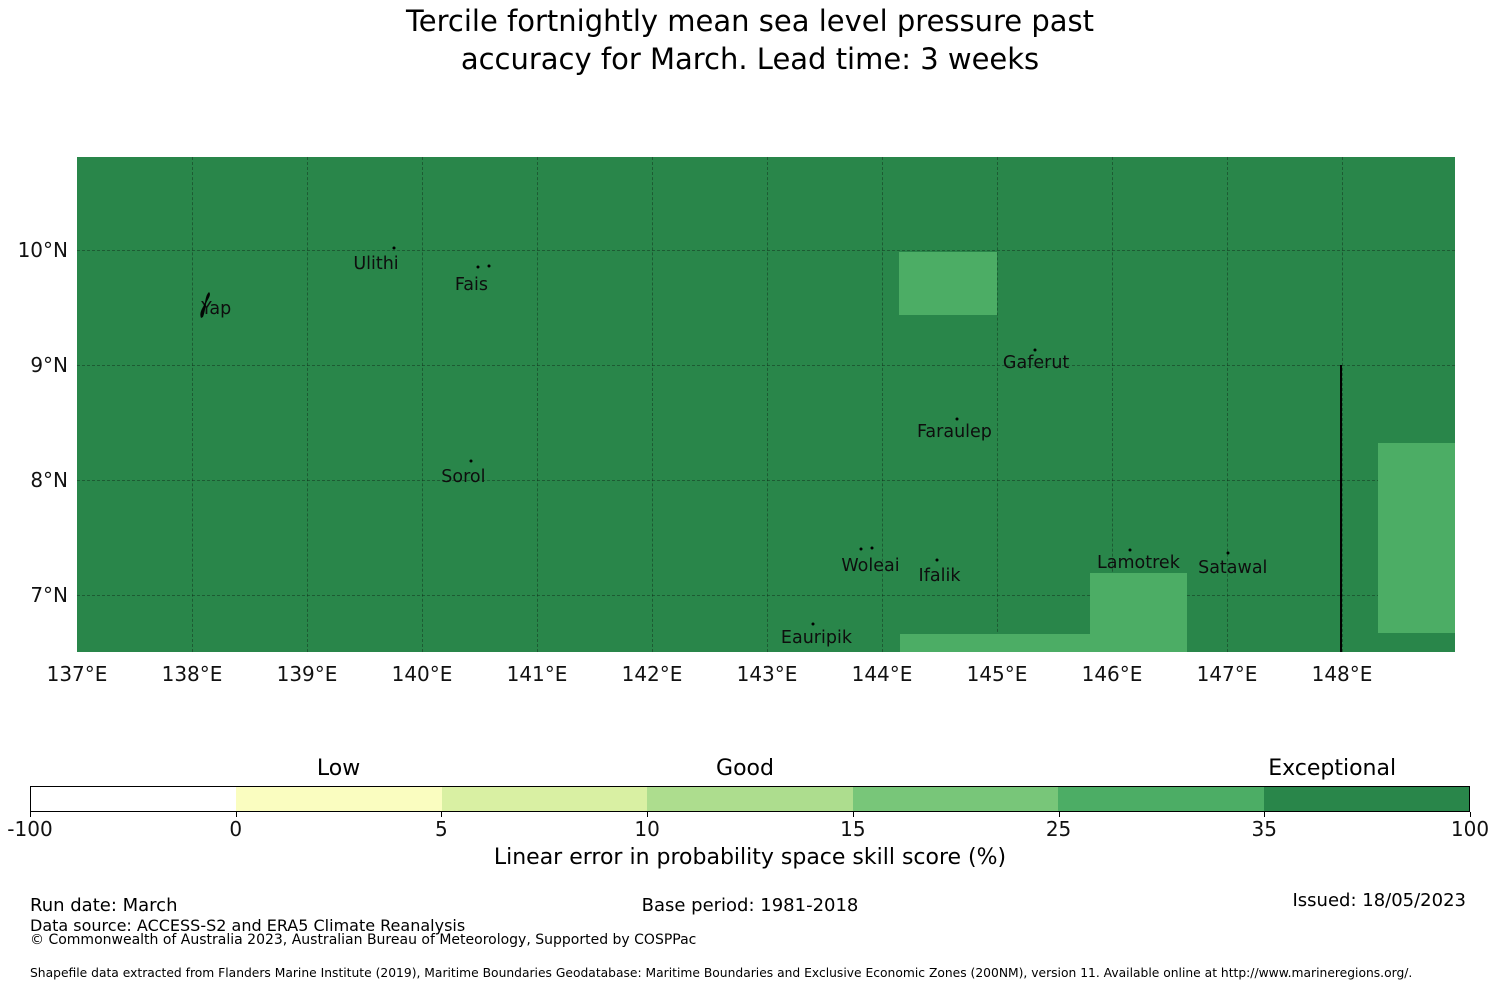 This screenshot has width=1500, height=990. Describe the element at coordinates (338, 768) in the screenshot. I see `colorbar-category-low: Low` at that location.